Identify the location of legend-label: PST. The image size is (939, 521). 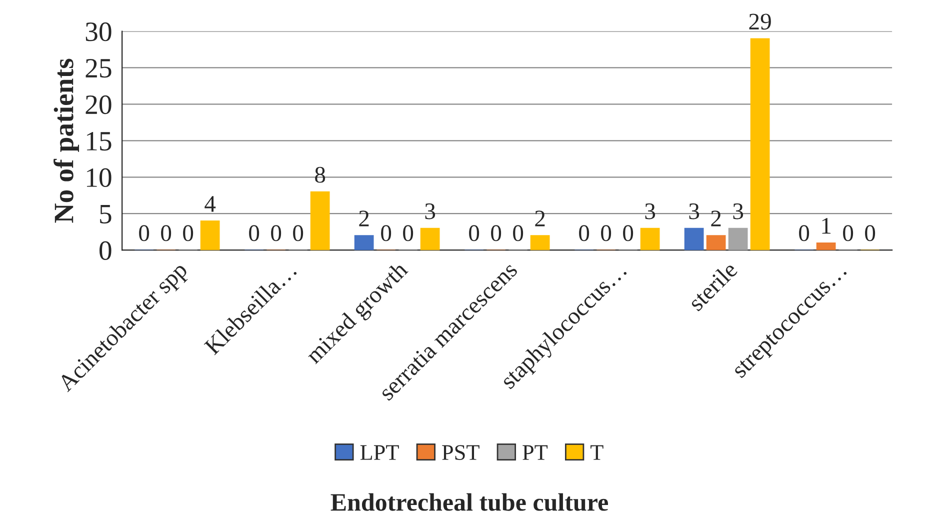
(461, 452).